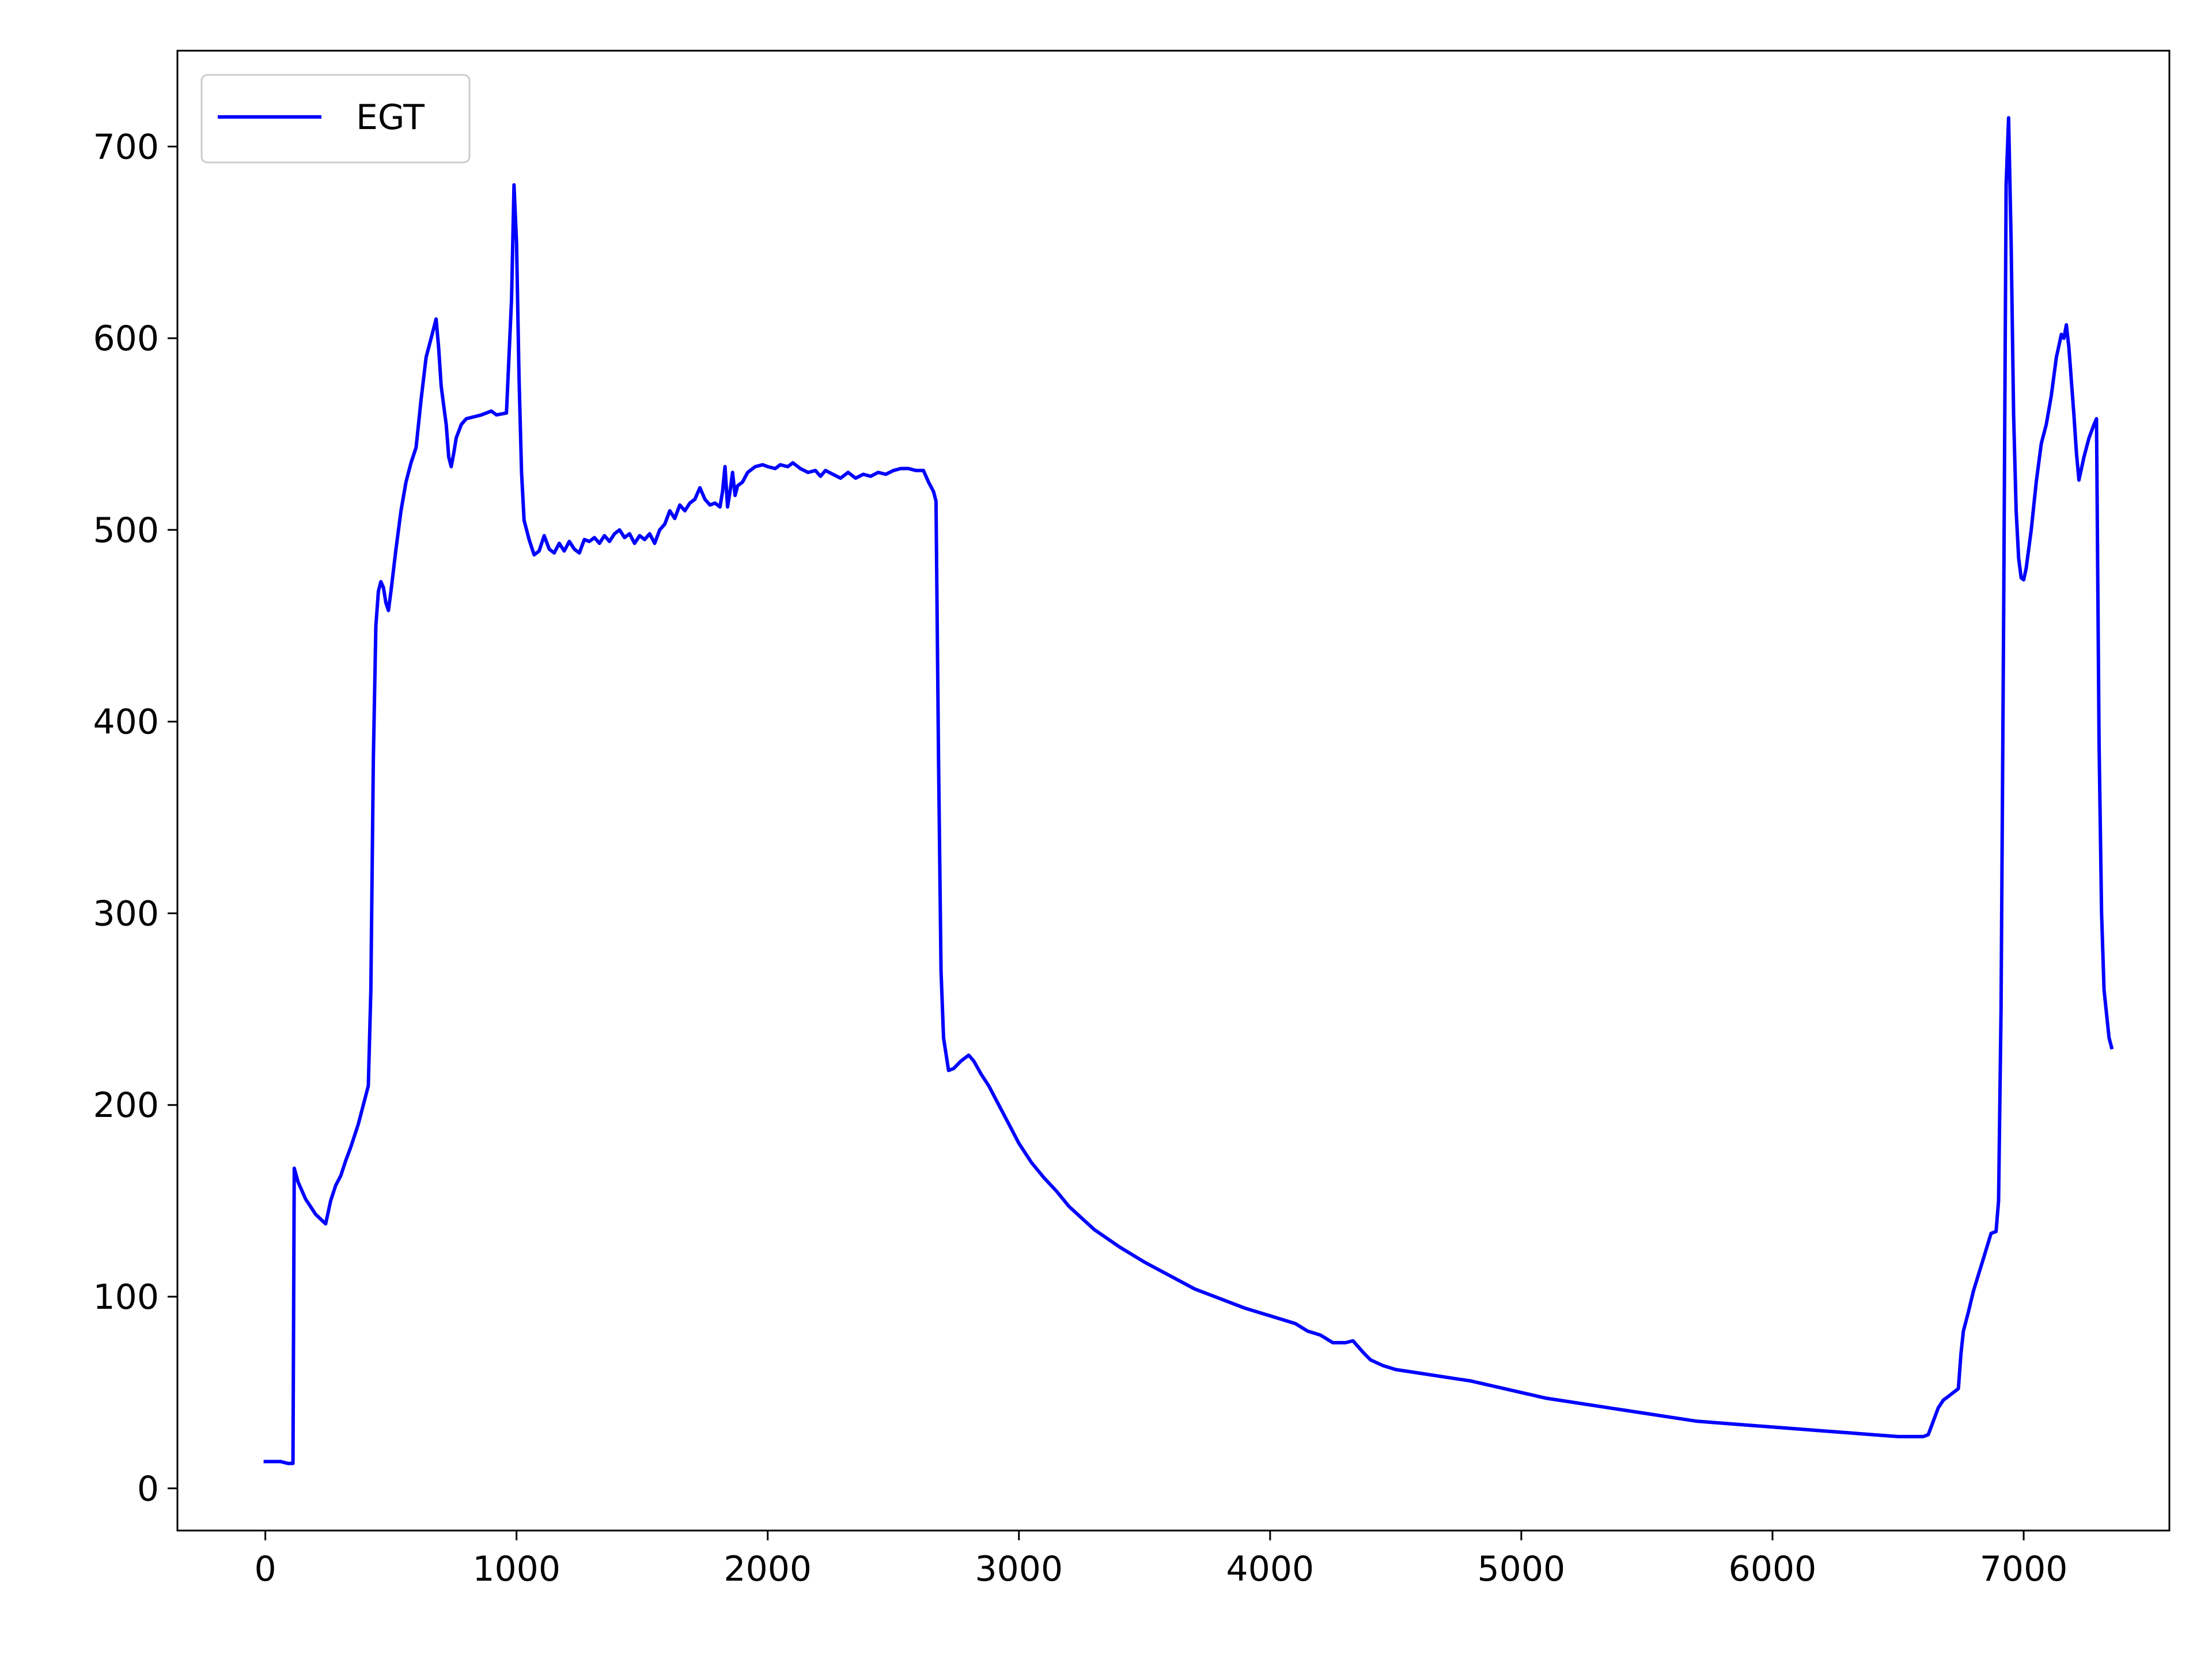 This screenshot has width=2212, height=1659. Describe the element at coordinates (126, 339) in the screenshot. I see `y-tick-label: 600` at that location.